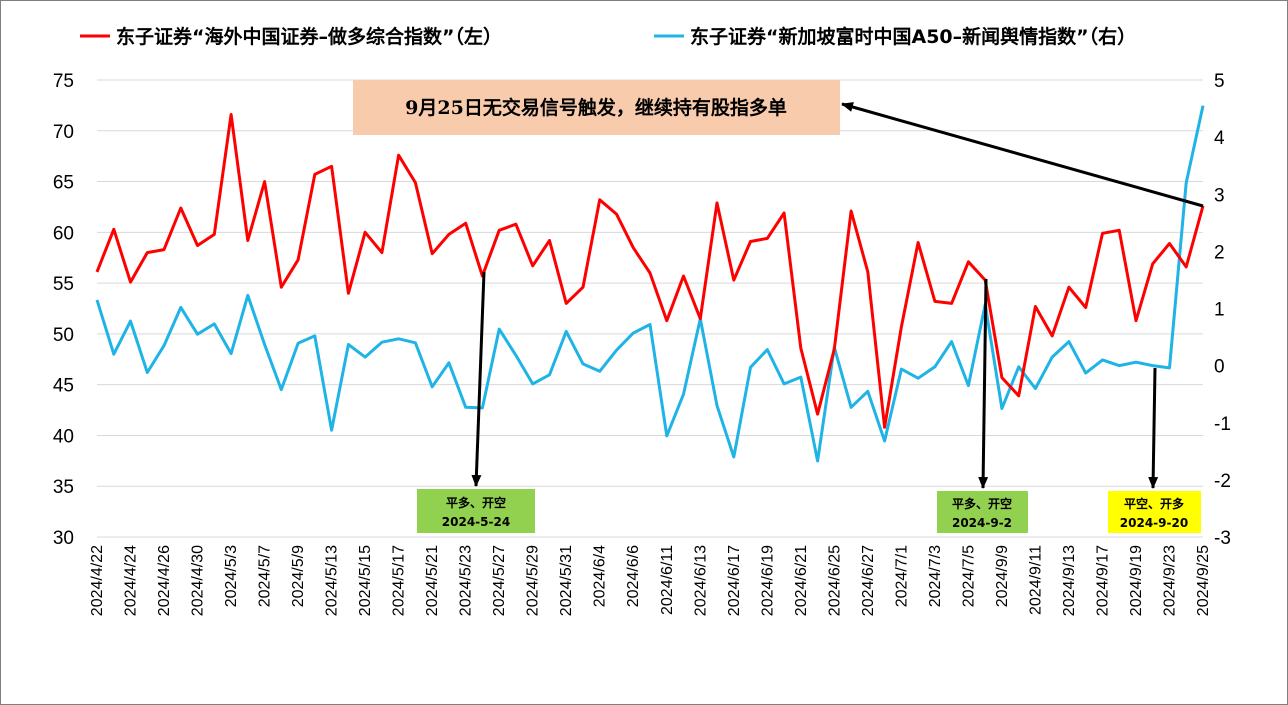  What do you see at coordinates (63, 436) in the screenshot?
I see `left-tick-label: 40` at bounding box center [63, 436].